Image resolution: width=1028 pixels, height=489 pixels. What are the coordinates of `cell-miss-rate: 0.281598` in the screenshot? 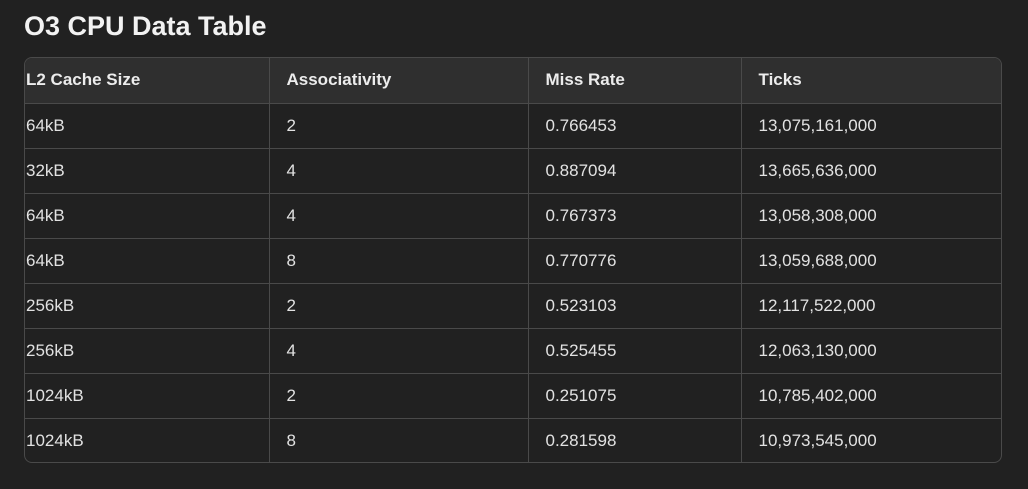 It's located at (634, 439).